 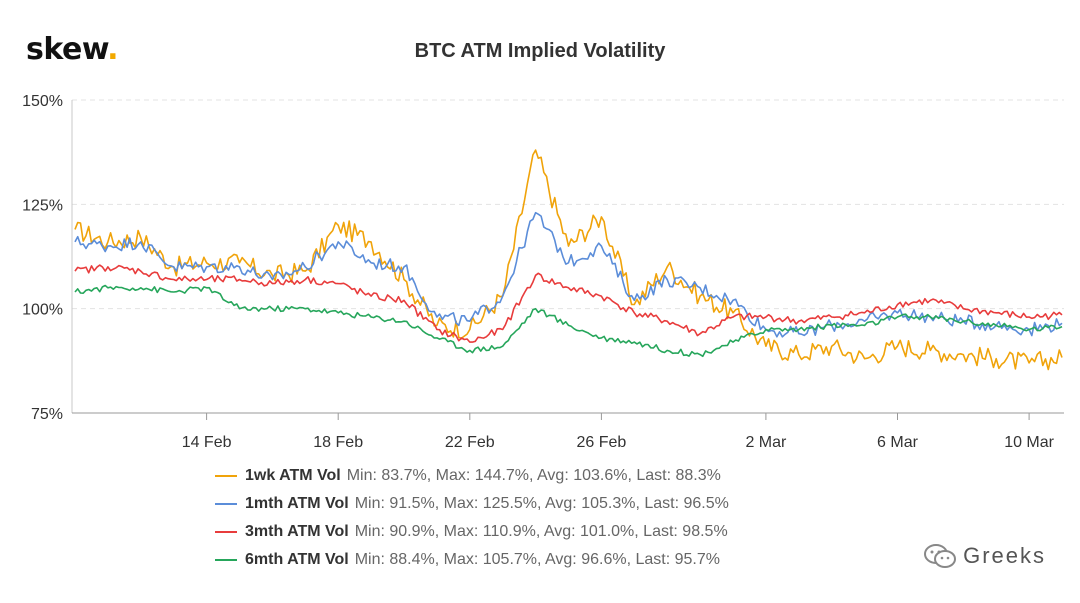 I want to click on x-tick-label: 14 Feb, so click(x=207, y=442).